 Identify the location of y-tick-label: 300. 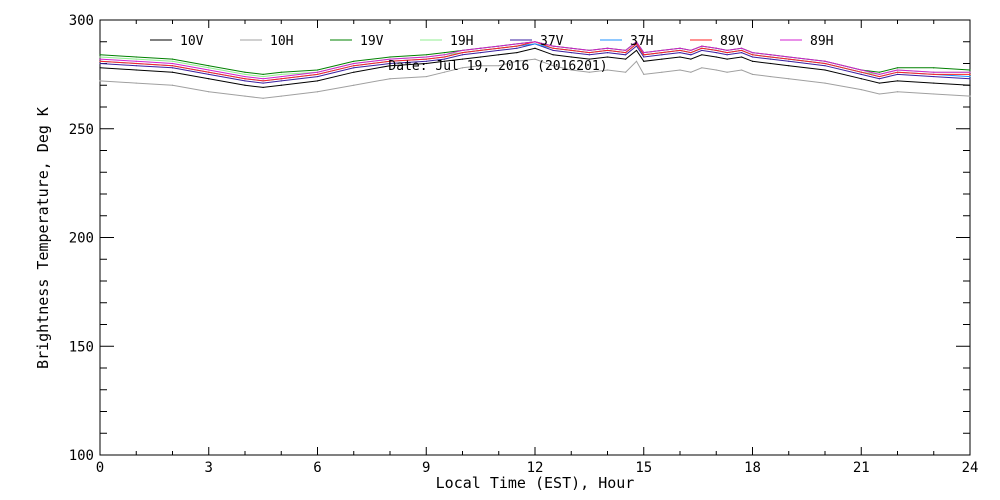
(81, 21).